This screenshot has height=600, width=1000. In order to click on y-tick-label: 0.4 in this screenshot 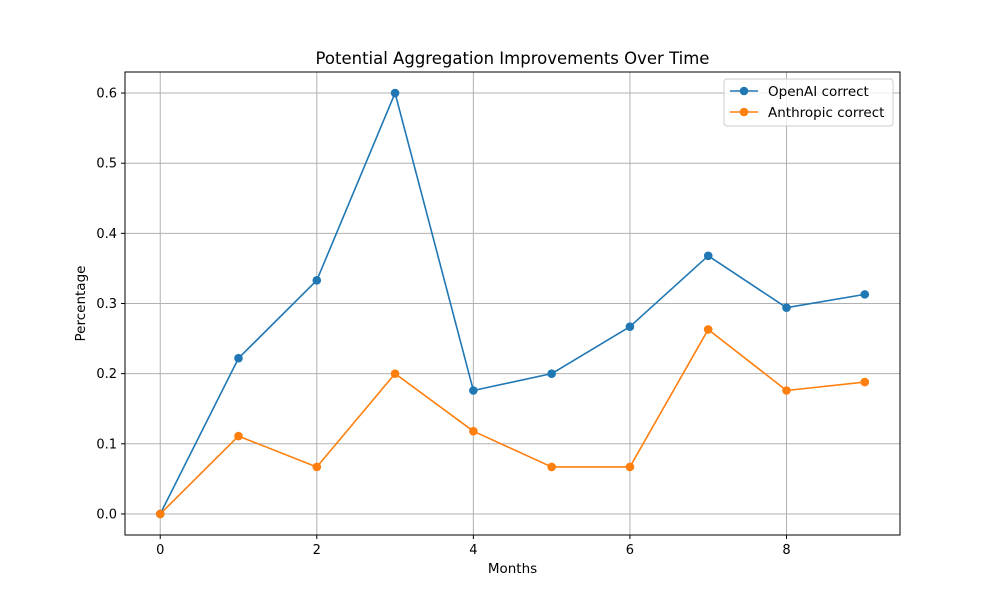, I will do `click(106, 234)`.